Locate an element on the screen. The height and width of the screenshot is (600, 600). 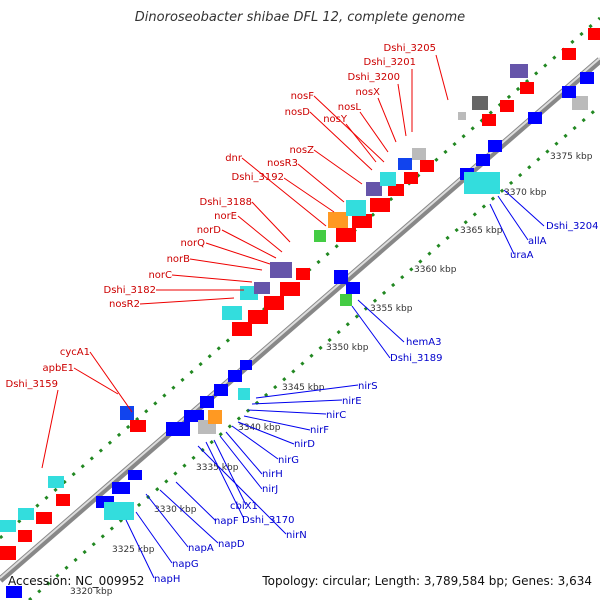
gene-label: nirD is located at coordinates (304, 444).